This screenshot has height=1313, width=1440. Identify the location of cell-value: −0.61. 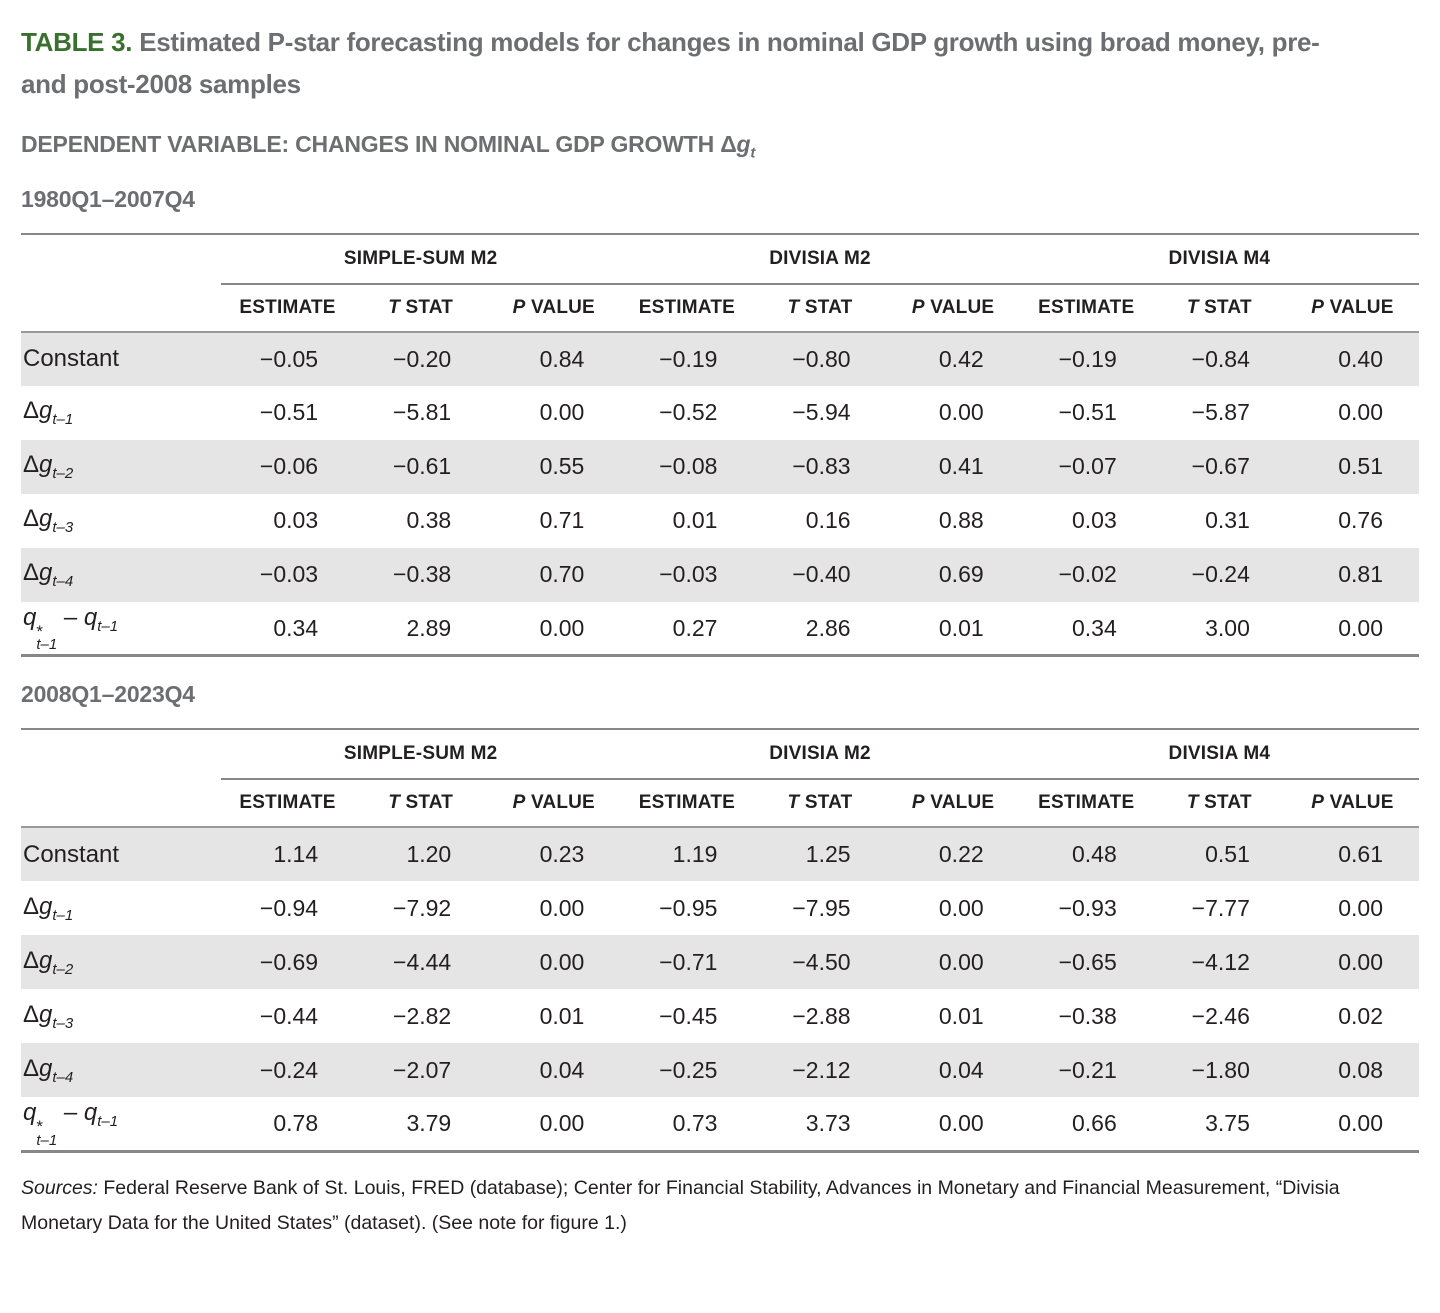
(422, 466).